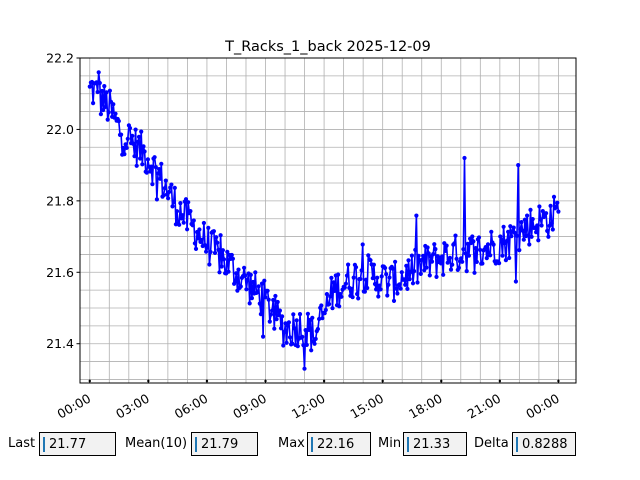 The width and height of the screenshot is (640, 480). I want to click on delta-value-field: 0.8288, so click(544, 444).